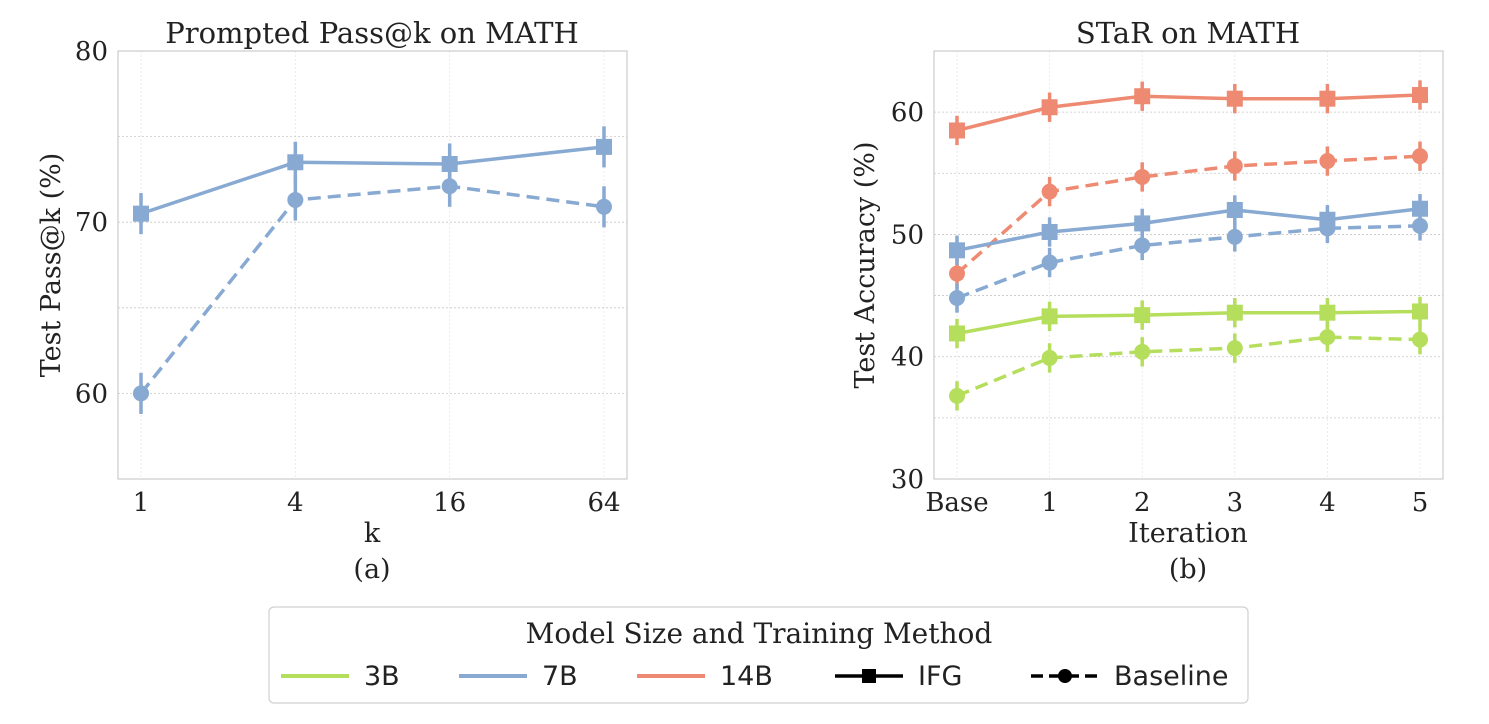  I want to click on chart-b-xtick-label: 4, so click(1327, 503).